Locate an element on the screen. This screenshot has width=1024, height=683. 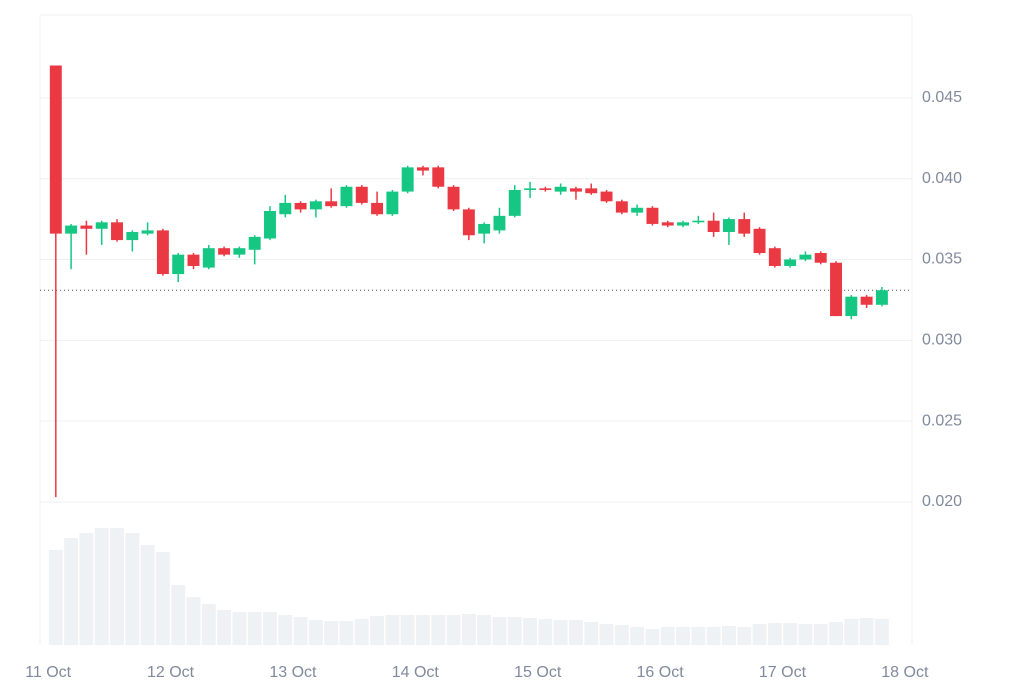
x-tick-label: 18 Oct is located at coordinates (905, 672).